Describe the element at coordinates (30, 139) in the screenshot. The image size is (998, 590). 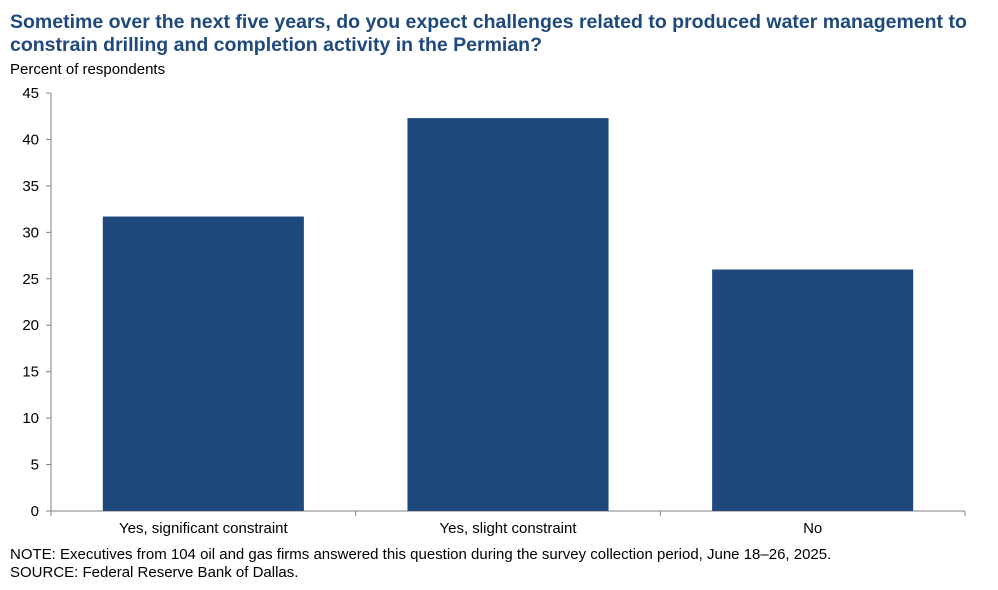
I see `y-tick-label: 40` at that location.